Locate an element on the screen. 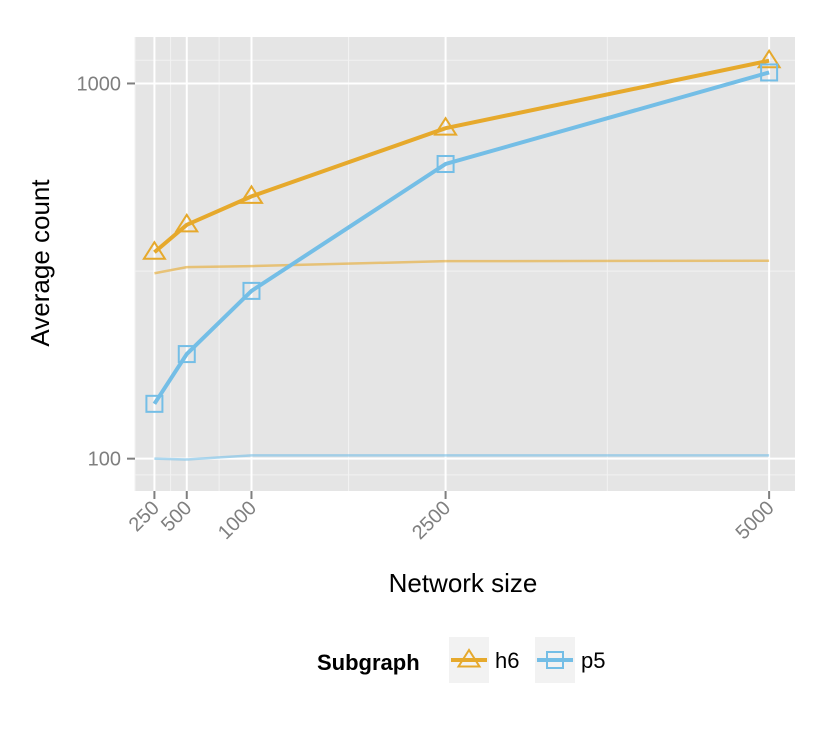 The image size is (830, 738). legend-keys: h6 p5 is located at coordinates (527, 660).